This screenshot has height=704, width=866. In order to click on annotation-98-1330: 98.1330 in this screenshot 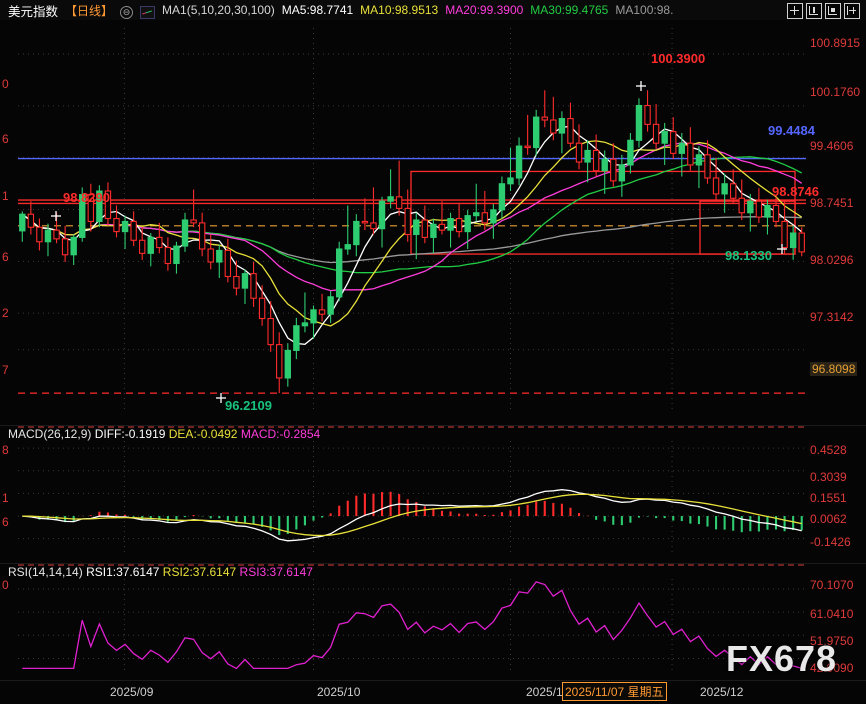, I will do `click(748, 255)`.